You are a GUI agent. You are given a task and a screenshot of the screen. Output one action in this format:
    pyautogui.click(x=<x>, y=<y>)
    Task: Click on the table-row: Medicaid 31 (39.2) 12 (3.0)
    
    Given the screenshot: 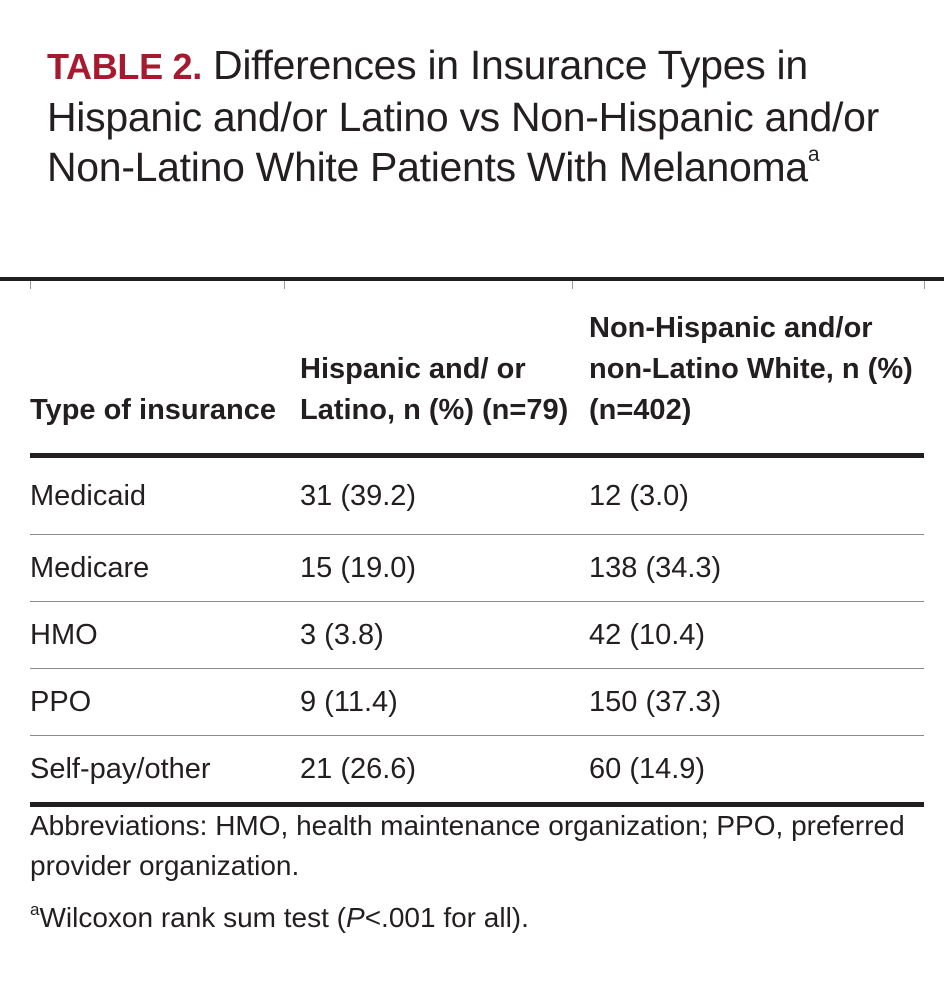 What is the action you would take?
    pyautogui.click(x=477, y=495)
    